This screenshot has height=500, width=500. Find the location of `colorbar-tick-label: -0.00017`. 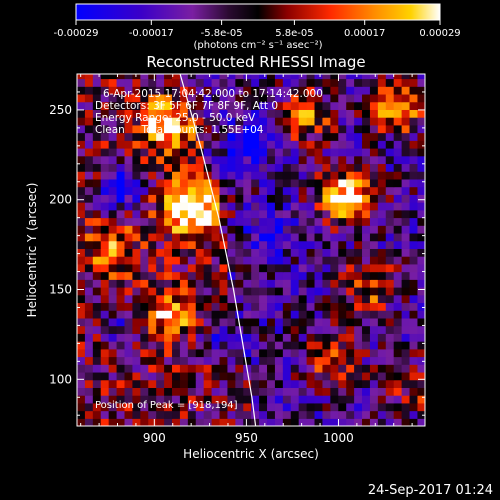

colorbar-tick-label: -0.00017 is located at coordinates (151, 33).